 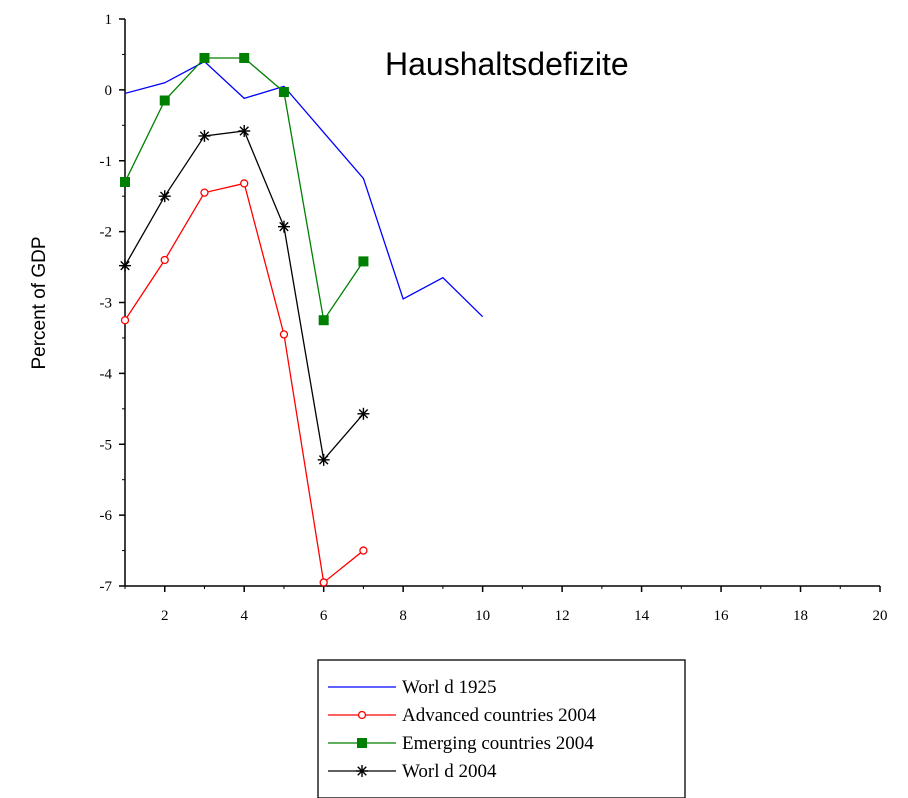 I want to click on legend-item: Worl d 2004, so click(x=412, y=771).